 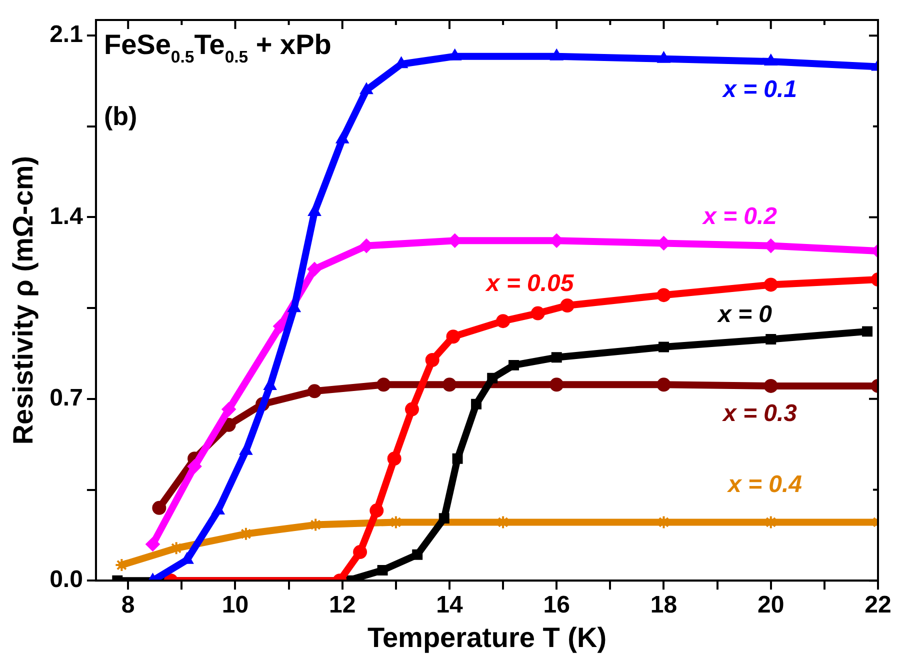 What do you see at coordinates (764, 484) in the screenshot?
I see `series-label: x = 0.4` at bounding box center [764, 484].